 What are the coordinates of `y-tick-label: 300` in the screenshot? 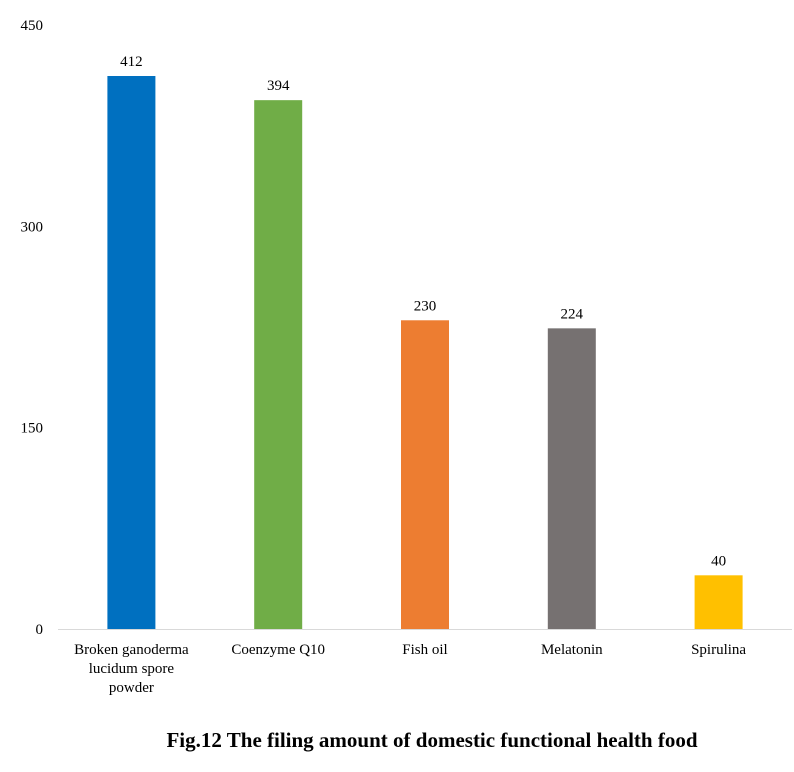 It's located at (32, 227).